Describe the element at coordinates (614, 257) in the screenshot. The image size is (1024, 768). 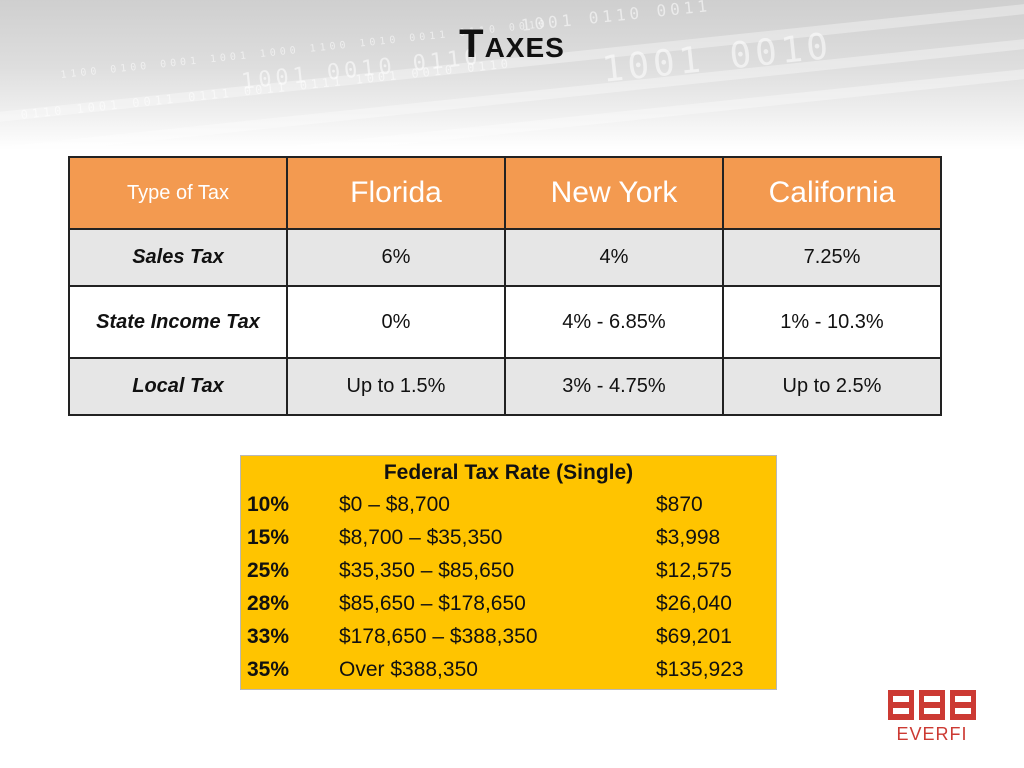
I see `new-york-cell: 4%` at that location.